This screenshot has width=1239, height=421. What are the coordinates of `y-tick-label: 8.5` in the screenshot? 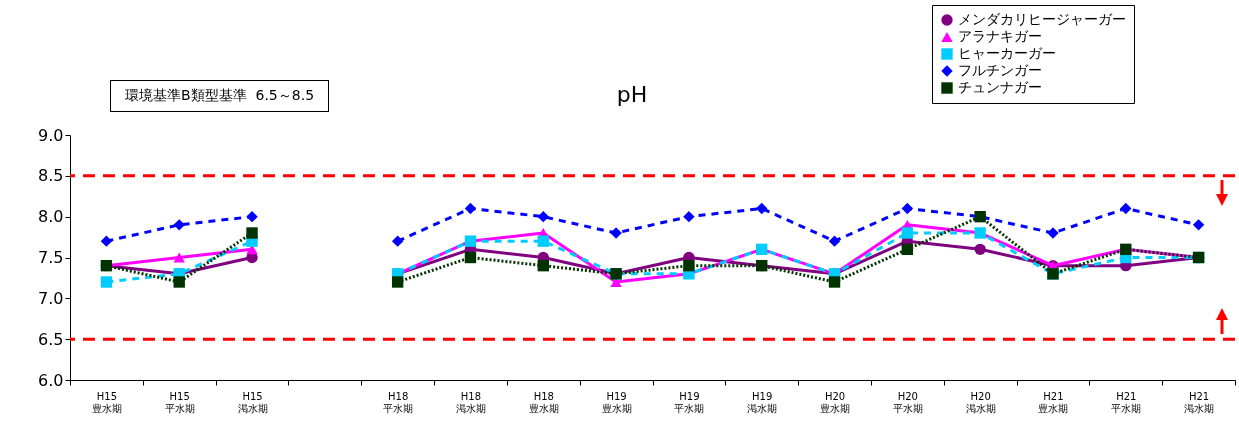 It's located at (51, 176).